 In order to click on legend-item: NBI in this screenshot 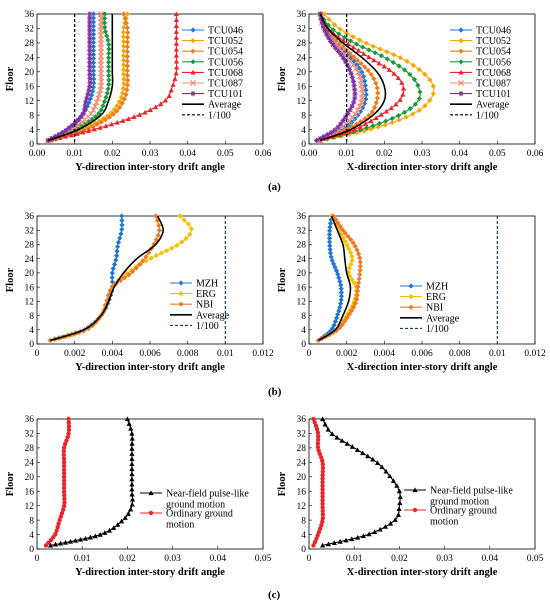, I will do `click(421, 308)`.